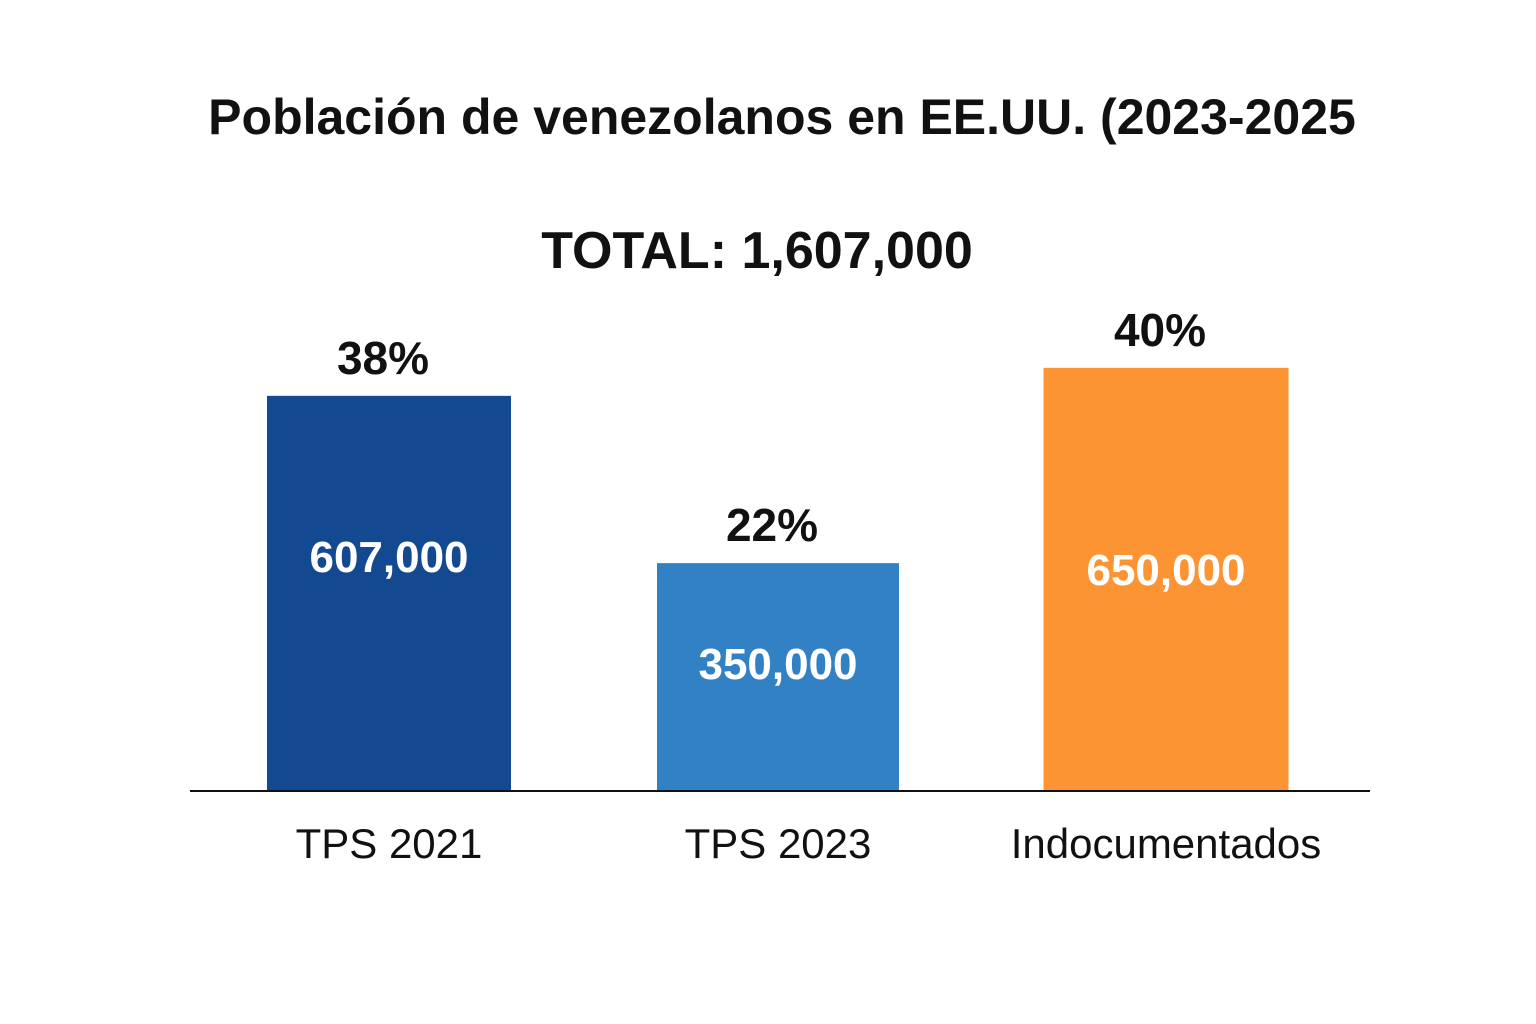 This screenshot has width=1536, height=1024. I want to click on value-label-1: 350,000, so click(777, 664).